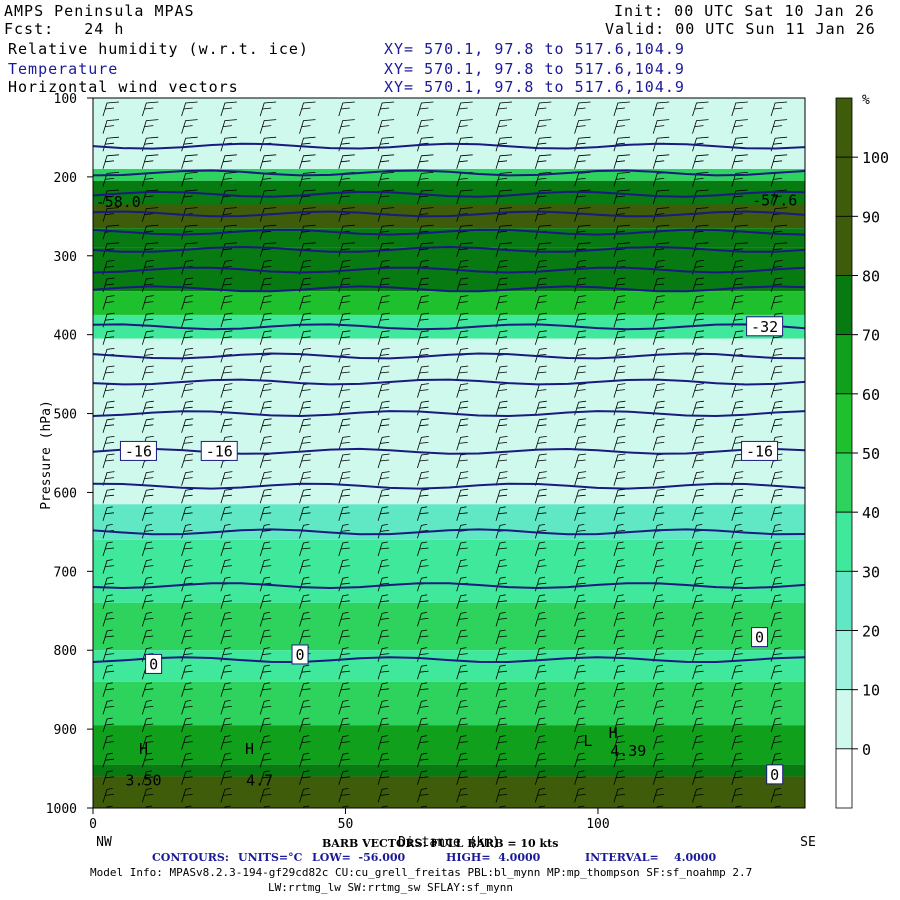  What do you see at coordinates (65, 730) in the screenshot?
I see `y-tick-label: 900` at bounding box center [65, 730].